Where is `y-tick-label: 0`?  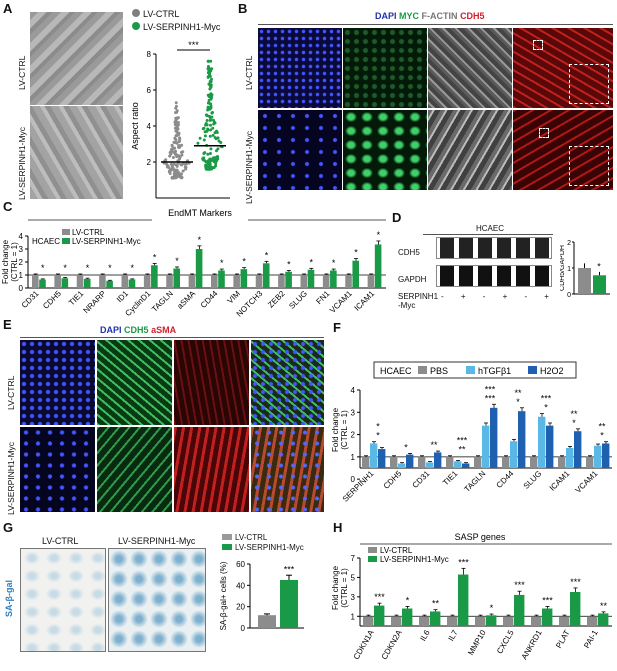 y-tick-label: 0 is located at coordinates (243, 628).